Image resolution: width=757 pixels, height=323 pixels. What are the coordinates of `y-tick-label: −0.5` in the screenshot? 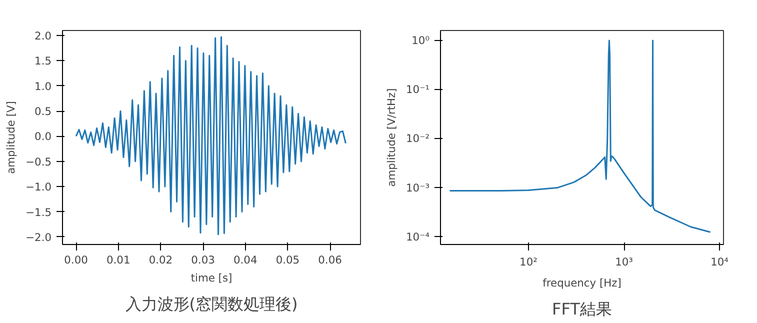 It's located at (39, 161).